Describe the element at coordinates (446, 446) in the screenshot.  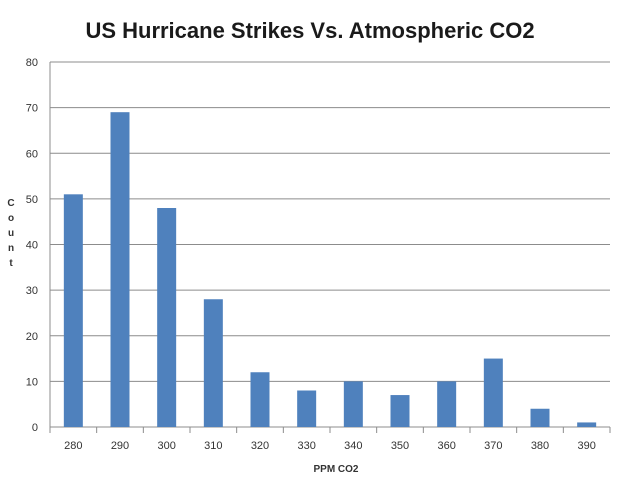
I see `x-tick-label: 360` at that location.